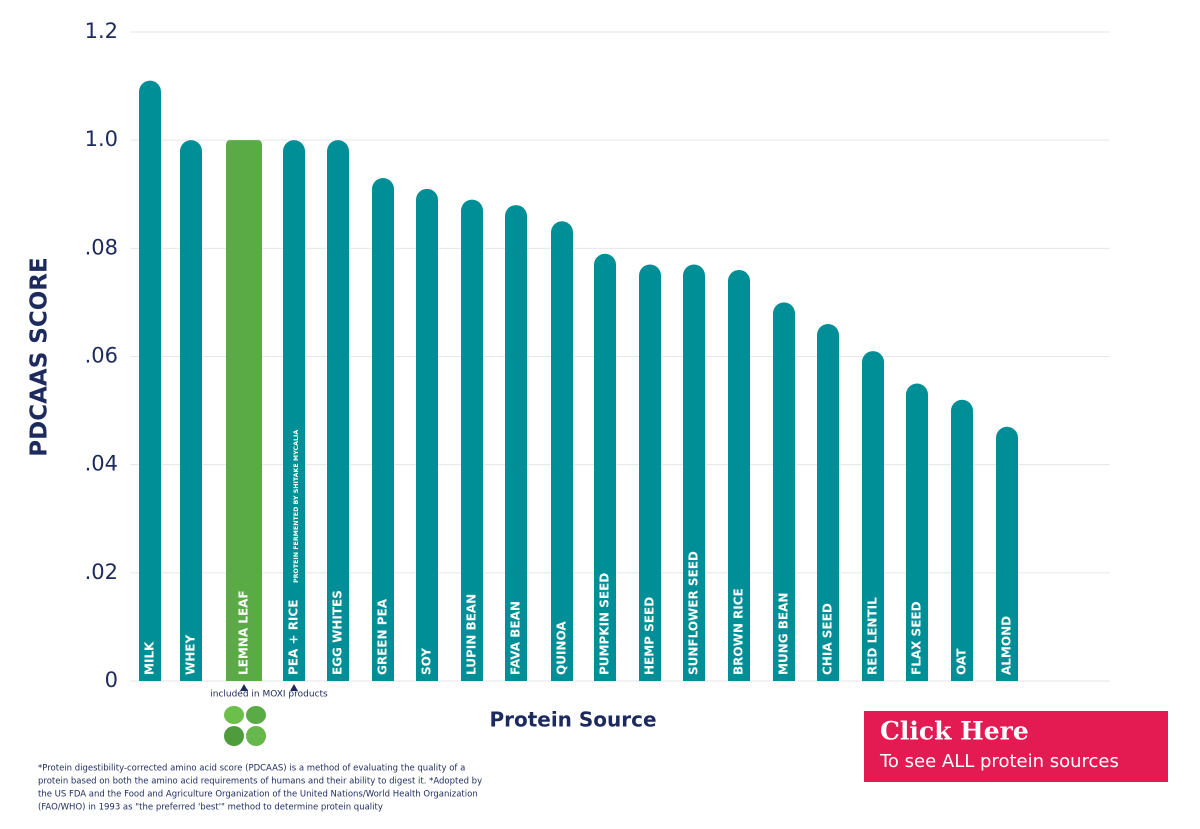 The width and height of the screenshot is (1200, 829). What do you see at coordinates (784, 634) in the screenshot?
I see `category-label: MUNG BEAN` at bounding box center [784, 634].